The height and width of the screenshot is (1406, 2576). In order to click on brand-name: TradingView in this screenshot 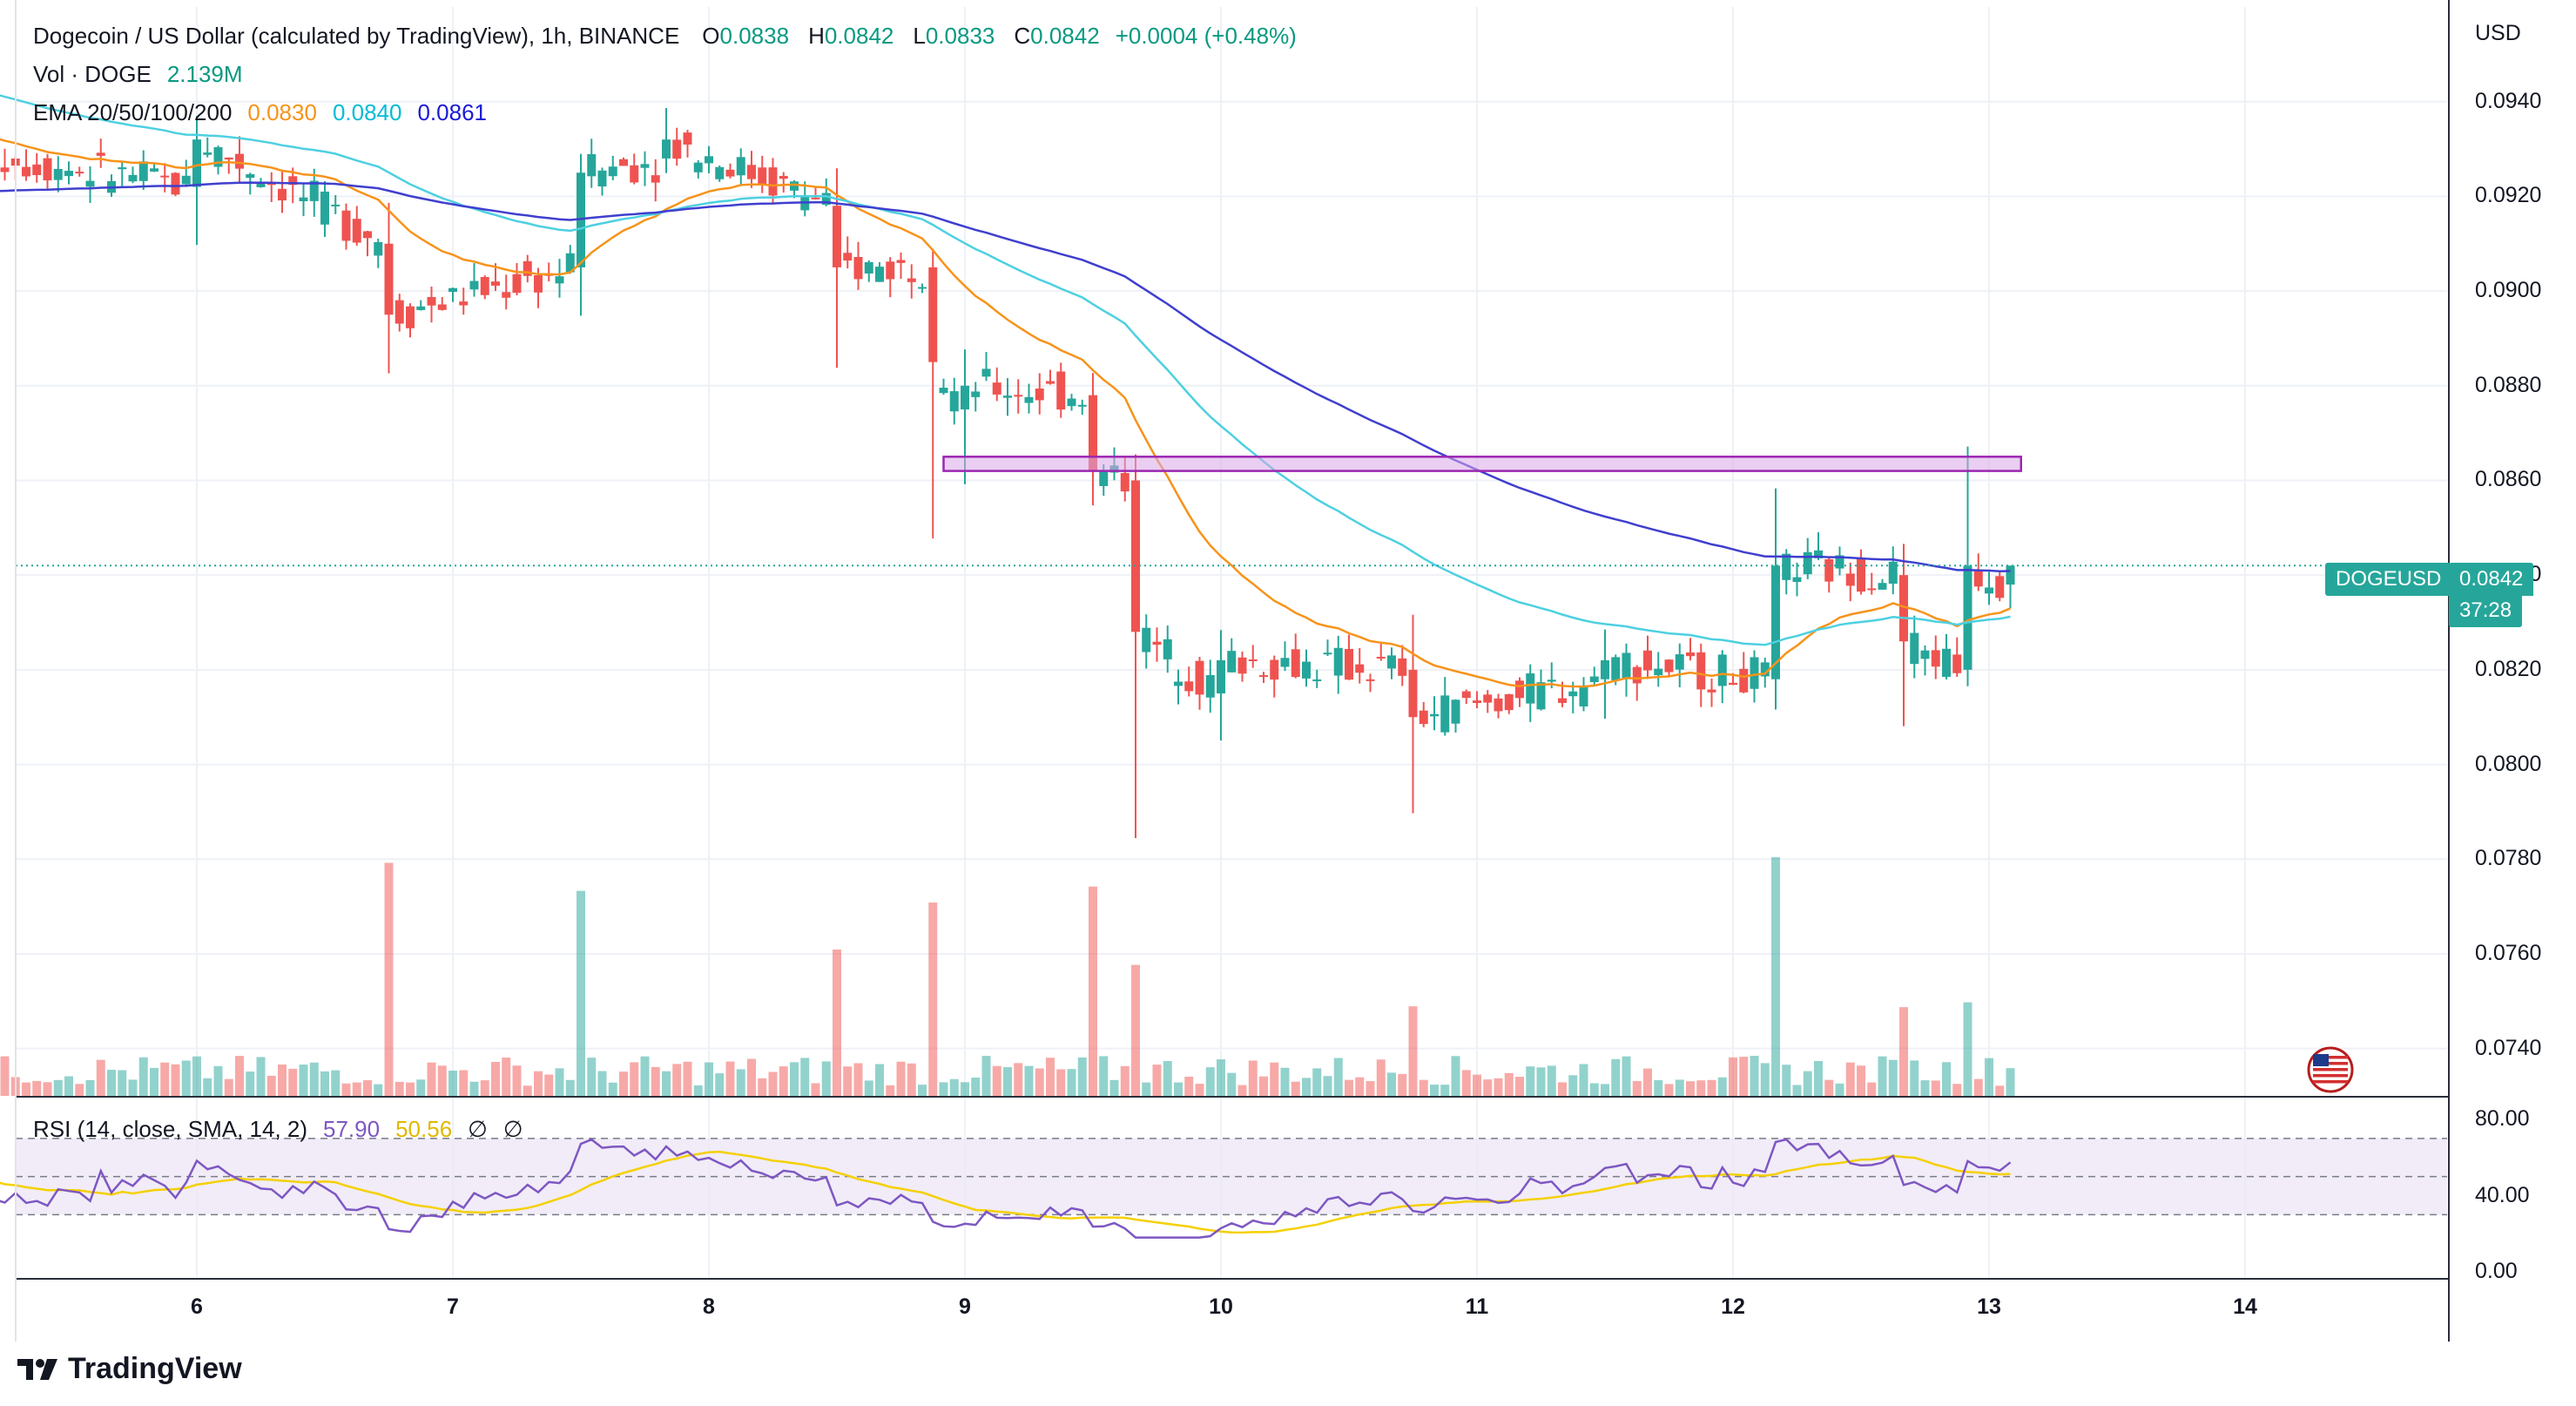, I will do `click(155, 1368)`.